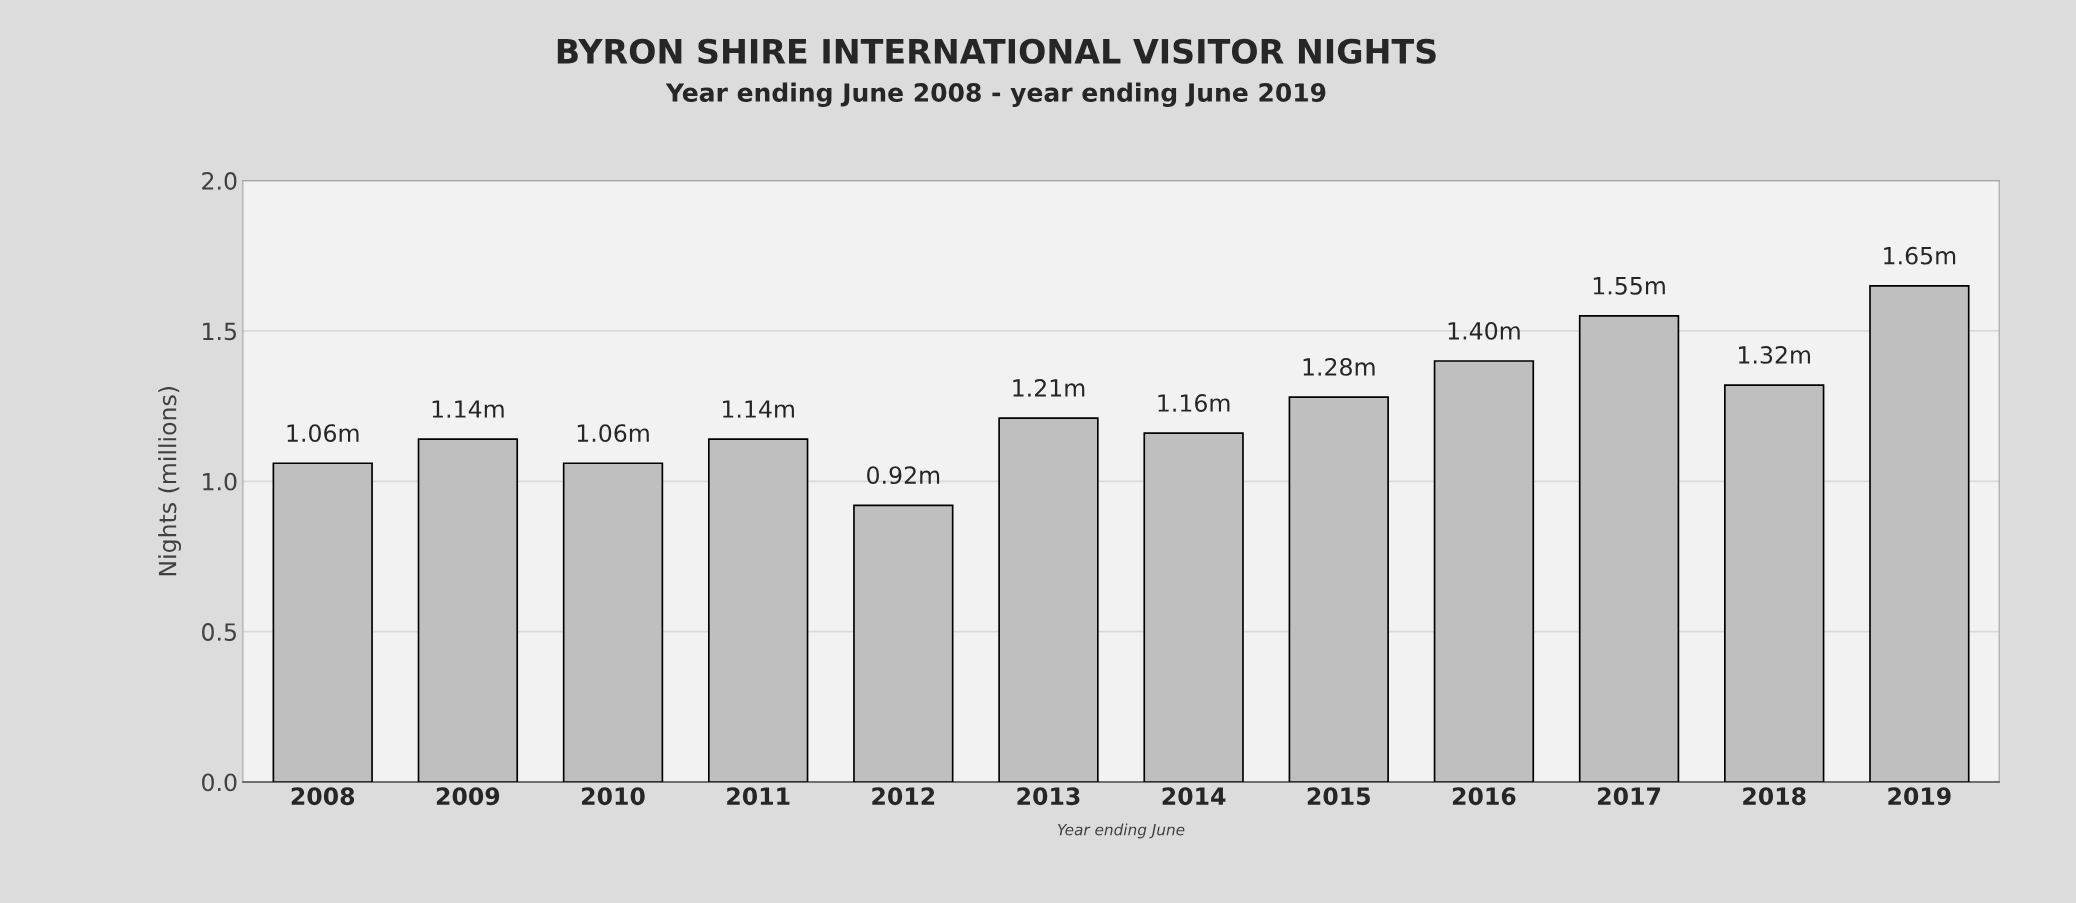 The image size is (2076, 903). I want to click on x-tick-label: 2018, so click(1774, 796).